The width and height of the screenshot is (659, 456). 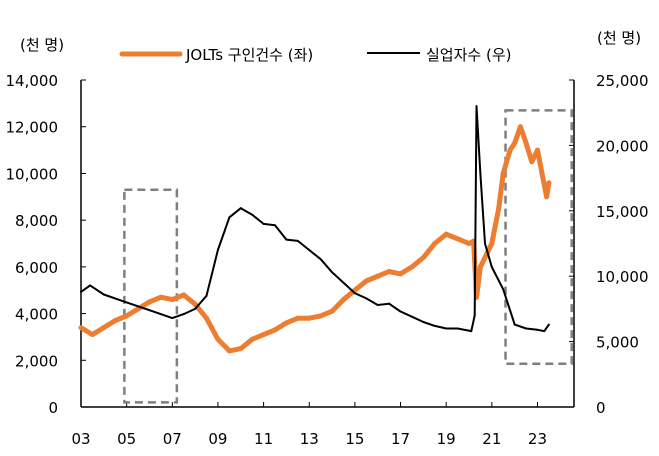 I want to click on right-tick-label: 10,000, so click(x=622, y=277).